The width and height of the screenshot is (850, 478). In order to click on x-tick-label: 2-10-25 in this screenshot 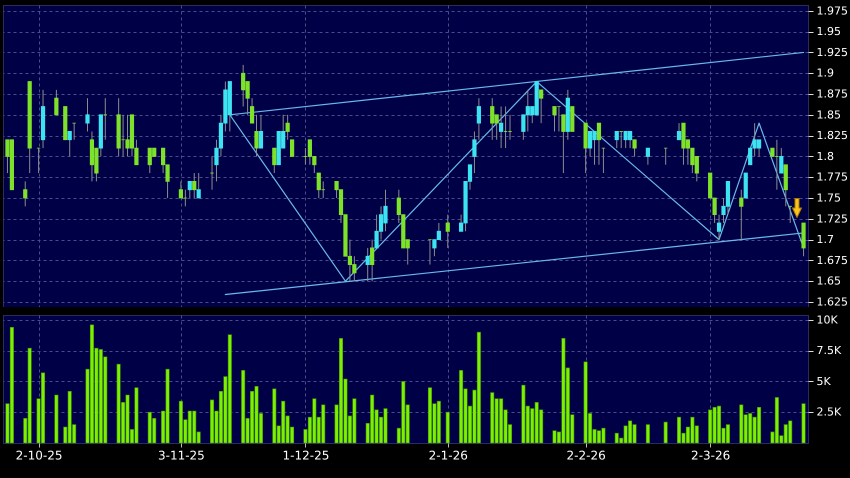, I will do `click(39, 455)`.